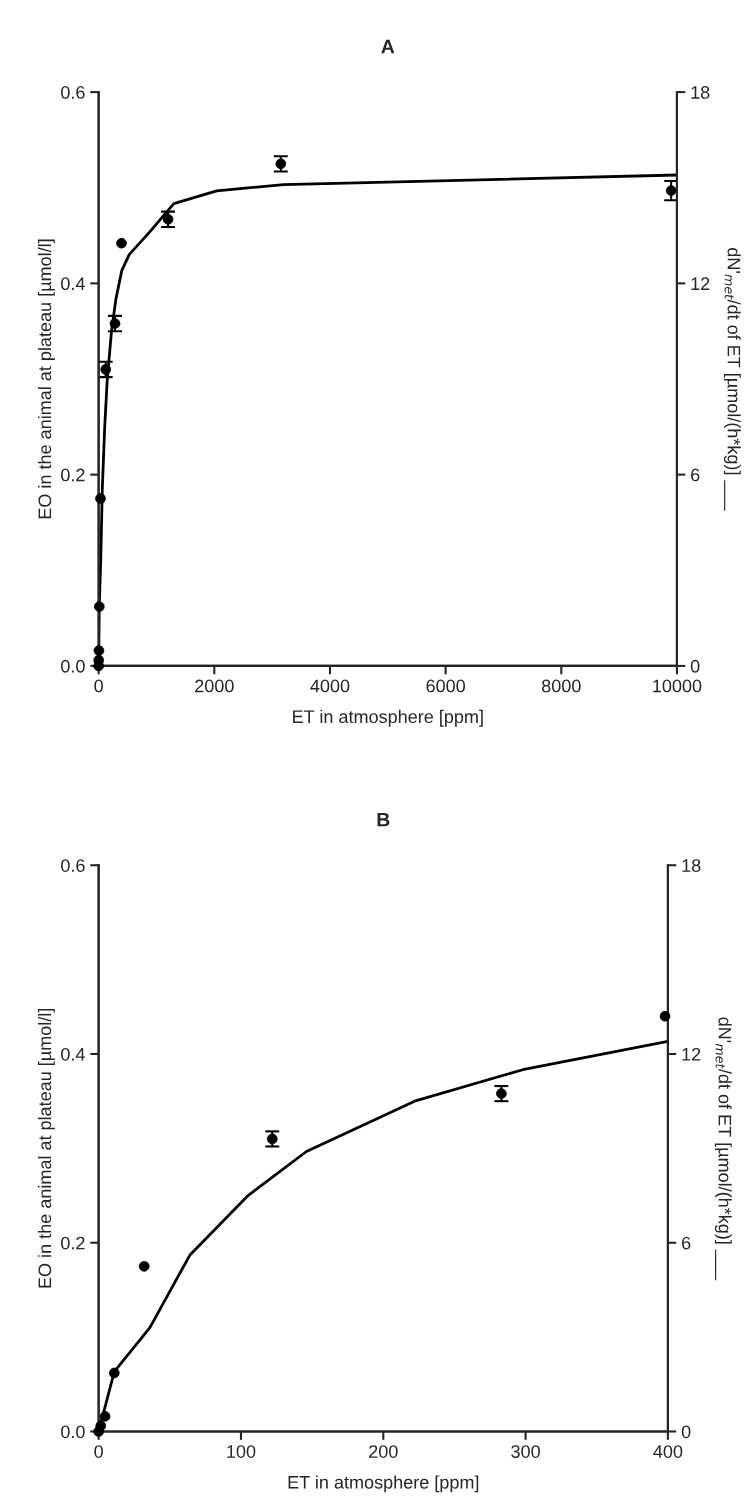 This screenshot has height=1510, width=753. Describe the element at coordinates (383, 1451) in the screenshot. I see `x-tick-label: 200` at that location.